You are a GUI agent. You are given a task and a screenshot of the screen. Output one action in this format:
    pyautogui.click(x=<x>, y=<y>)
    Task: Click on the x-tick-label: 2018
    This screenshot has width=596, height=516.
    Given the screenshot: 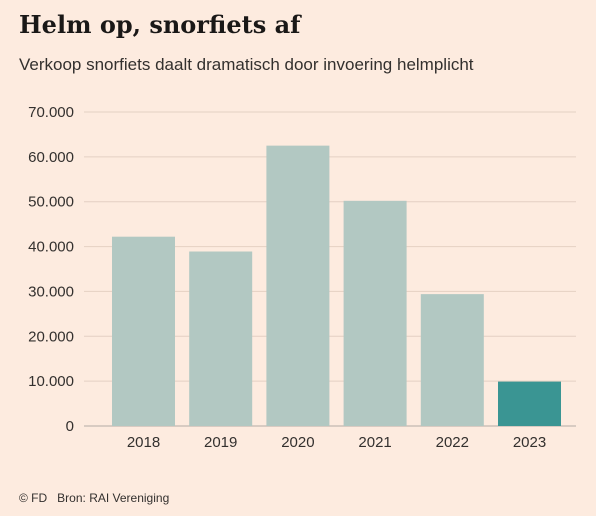 What is the action you would take?
    pyautogui.click(x=143, y=442)
    